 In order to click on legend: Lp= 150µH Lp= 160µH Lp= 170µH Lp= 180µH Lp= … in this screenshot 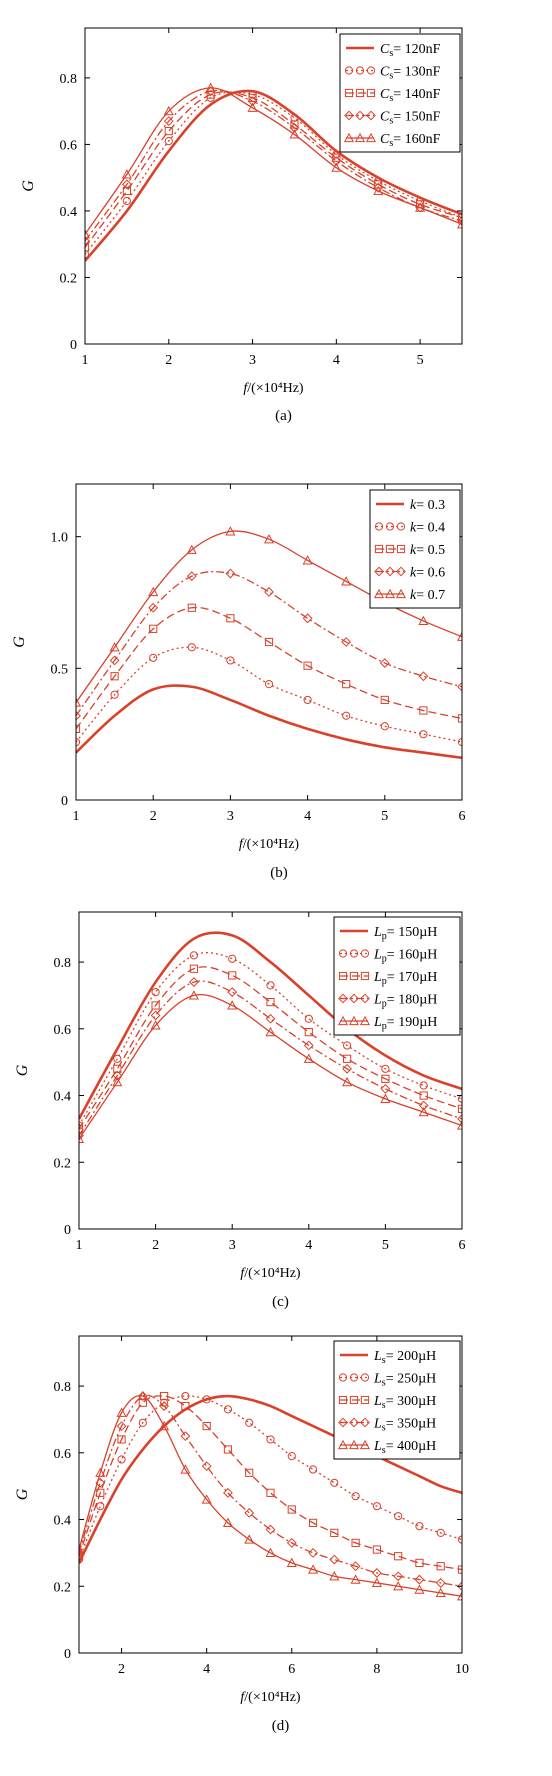, I will do `click(397, 976)`.